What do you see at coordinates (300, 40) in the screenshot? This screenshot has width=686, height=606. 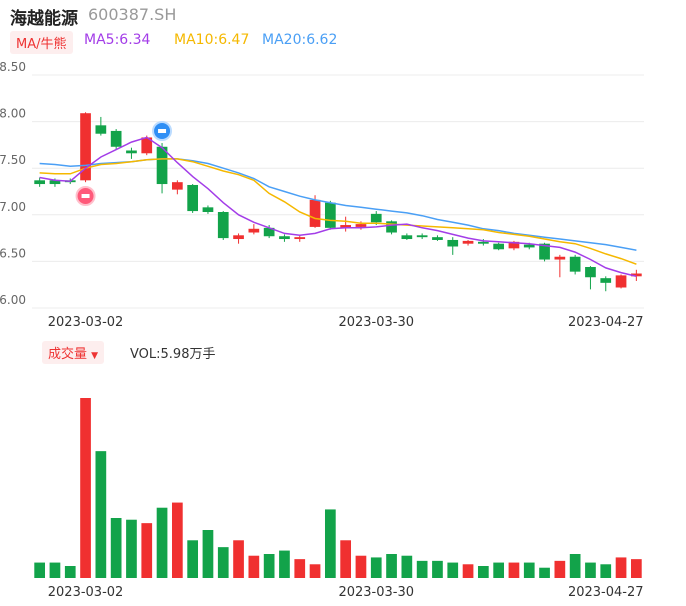 I see `ma20-value: MA20:6.62` at bounding box center [300, 40].